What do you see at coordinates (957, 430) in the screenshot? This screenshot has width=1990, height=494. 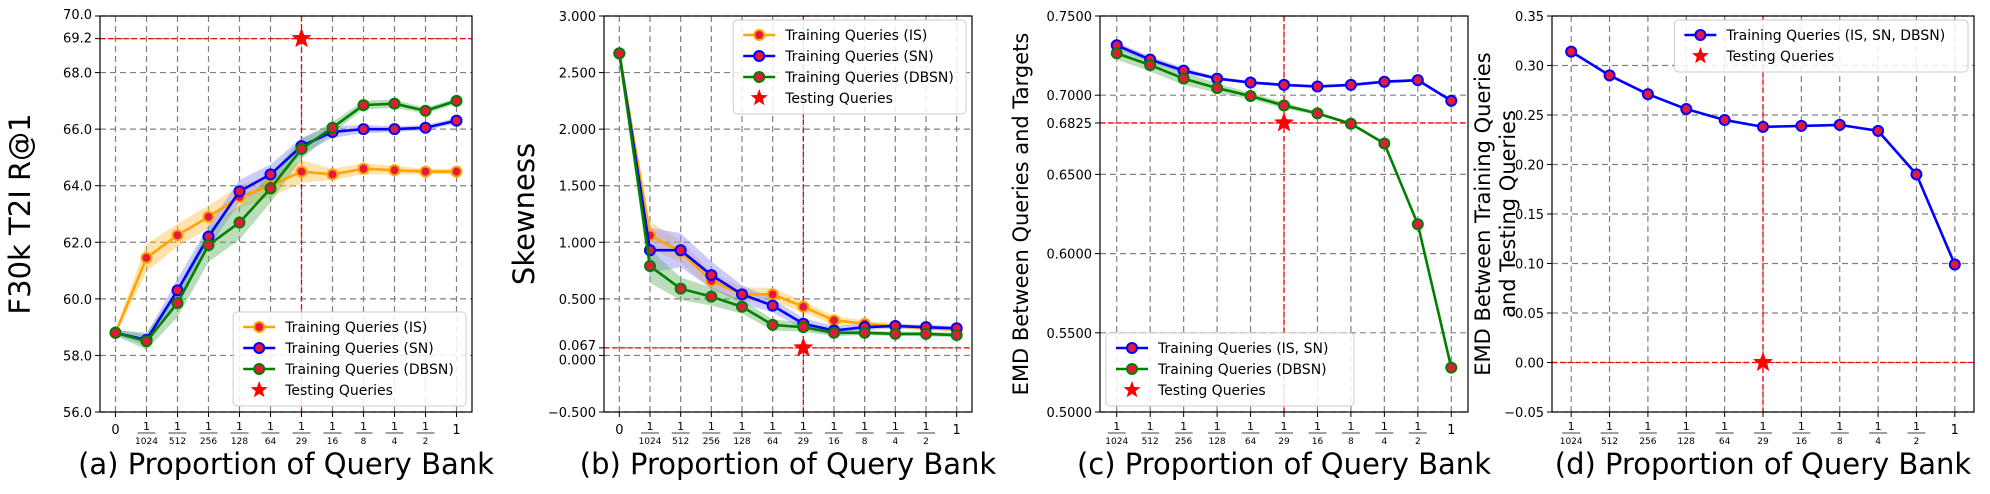 I see `x-tick-label: 1` at bounding box center [957, 430].